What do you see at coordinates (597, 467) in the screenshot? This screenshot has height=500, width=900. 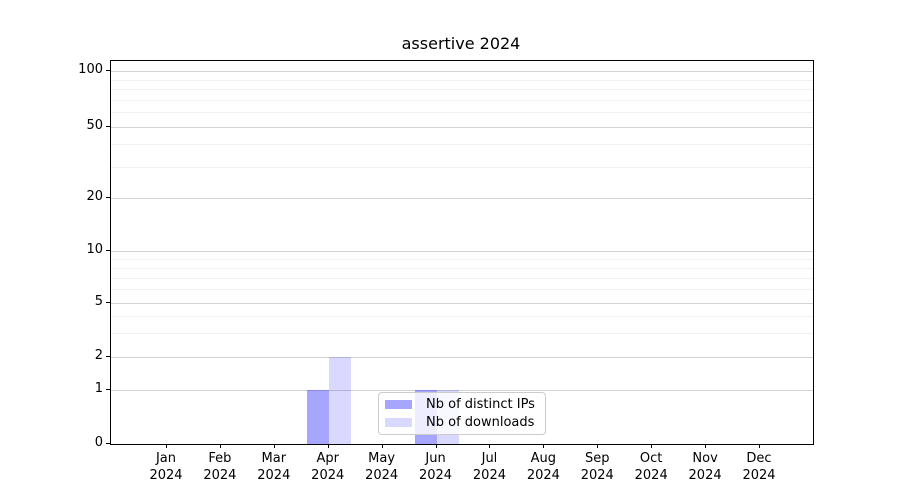 I see `x-tick-label: Sep 2024` at bounding box center [597, 467].